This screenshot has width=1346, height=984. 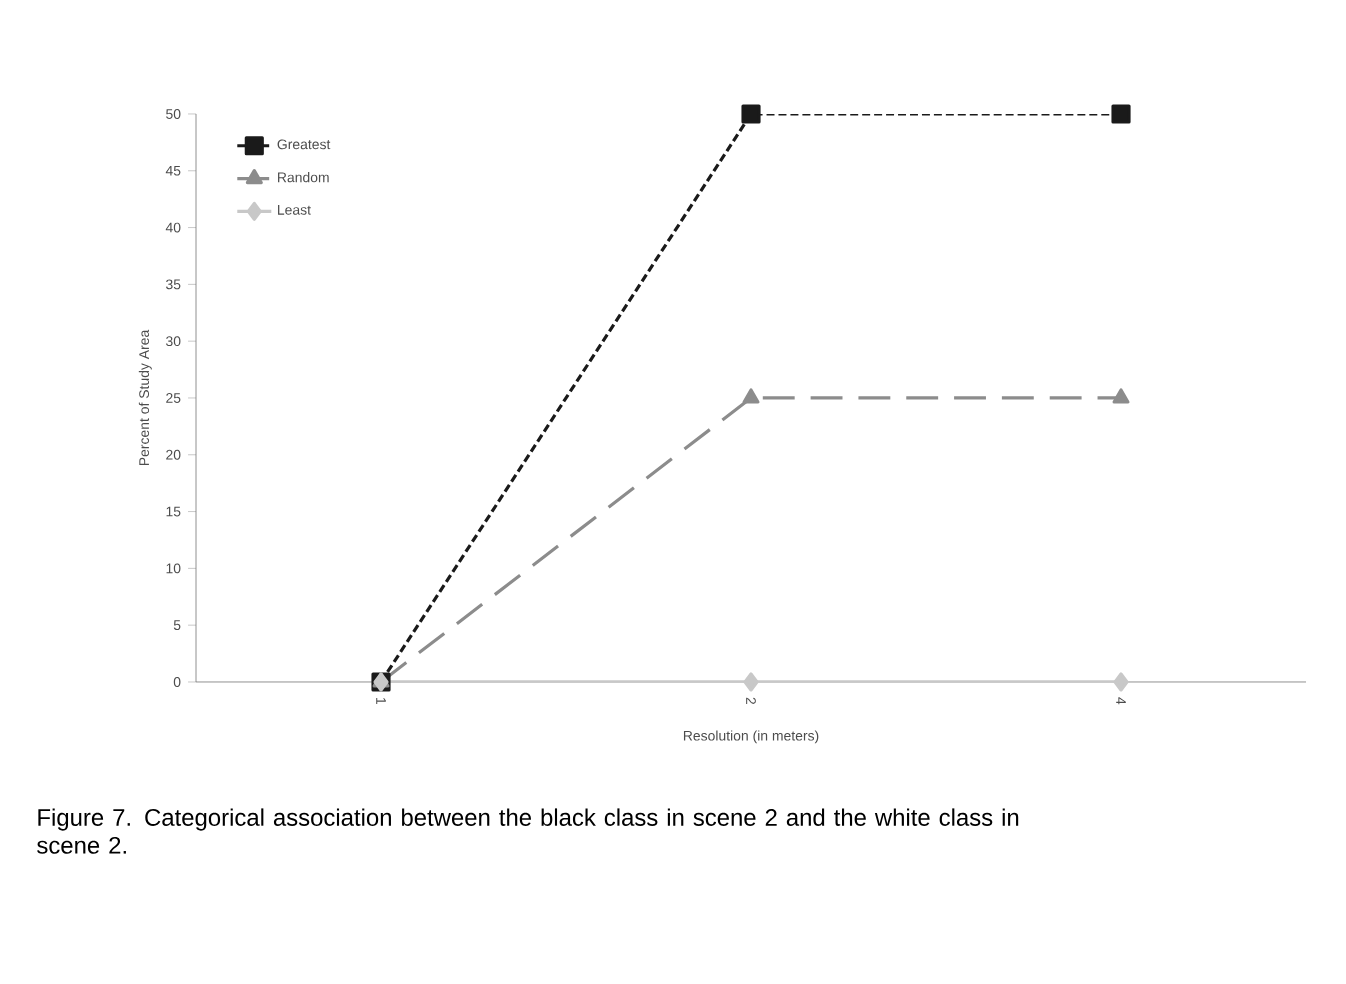 What do you see at coordinates (528, 831) in the screenshot?
I see `caption: Figure 7. Categorical association between the black class in scene 2 and the white class in scene 2.` at bounding box center [528, 831].